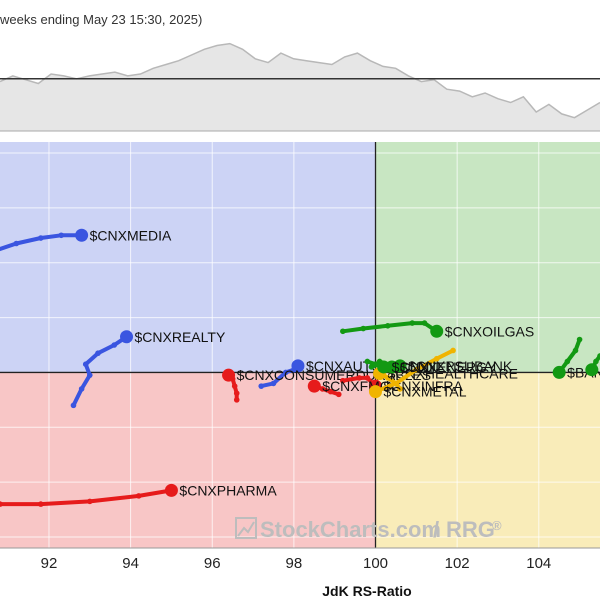 This screenshot has width=600, height=600. I want to click on series-label: $CNXENERGY, so click(448, 367).